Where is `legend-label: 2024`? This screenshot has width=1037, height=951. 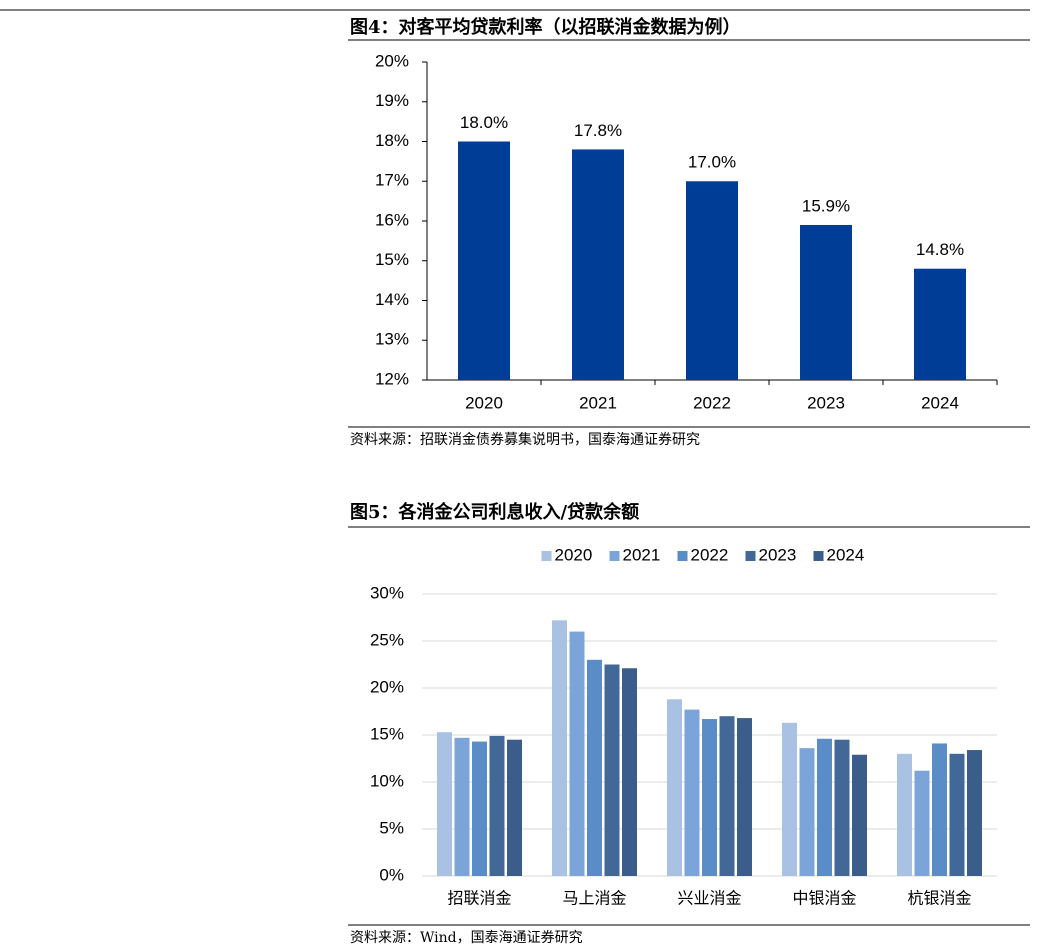
legend-label: 2024 is located at coordinates (846, 554).